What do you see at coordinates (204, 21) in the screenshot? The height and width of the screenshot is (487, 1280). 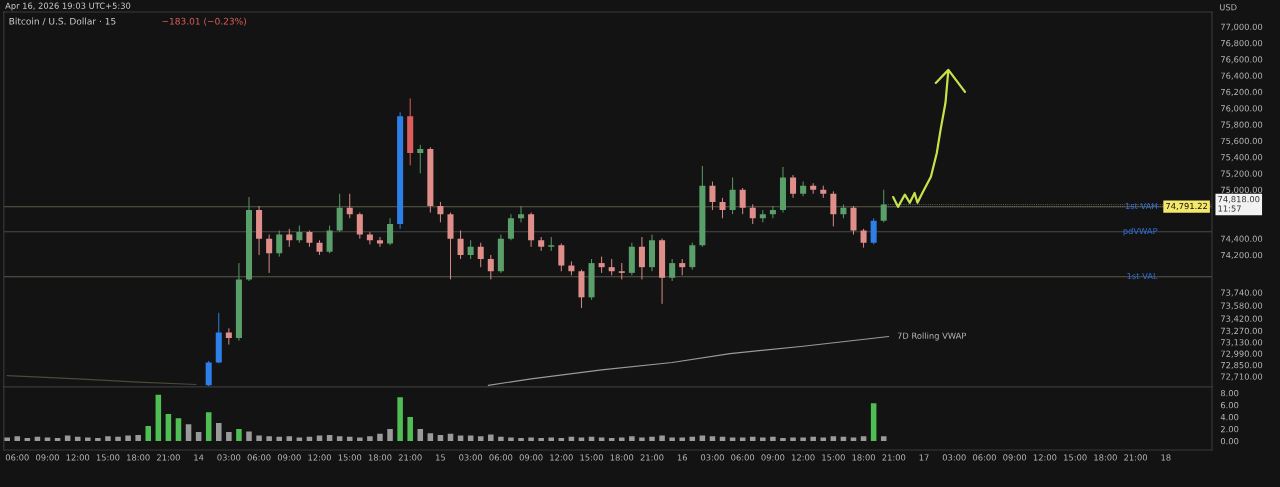 I see `text: −183.01 (−0.23%)` at bounding box center [204, 21].